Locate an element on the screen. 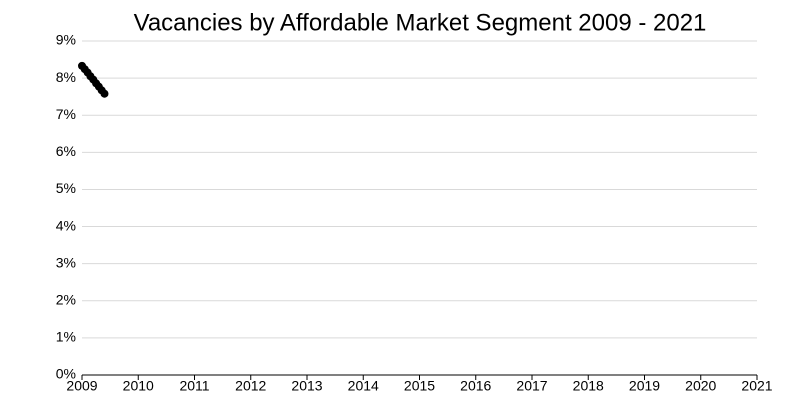  x-tick-label: 2018 is located at coordinates (588, 386).